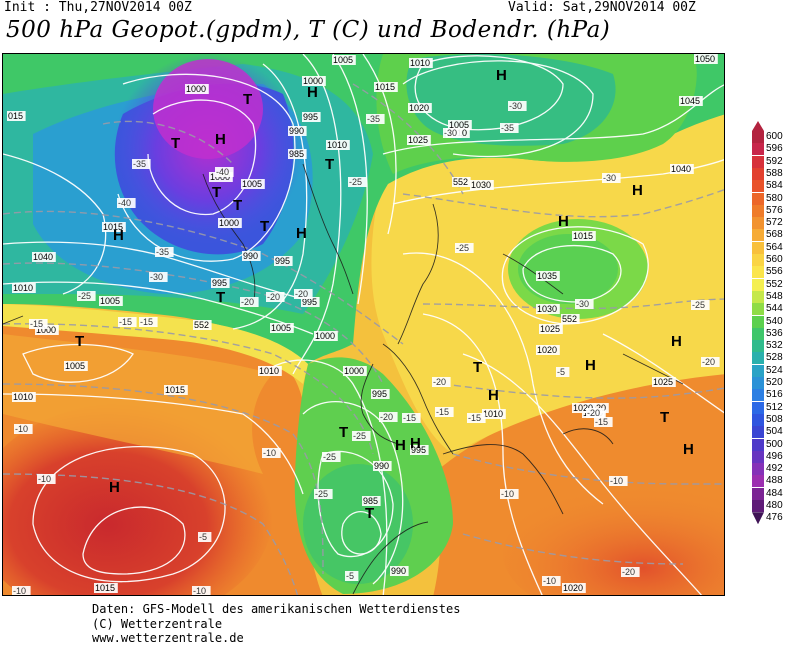 This screenshot has height=646, width=787. What do you see at coordinates (44, 479) in the screenshot?
I see `temperature-label: -10` at bounding box center [44, 479].